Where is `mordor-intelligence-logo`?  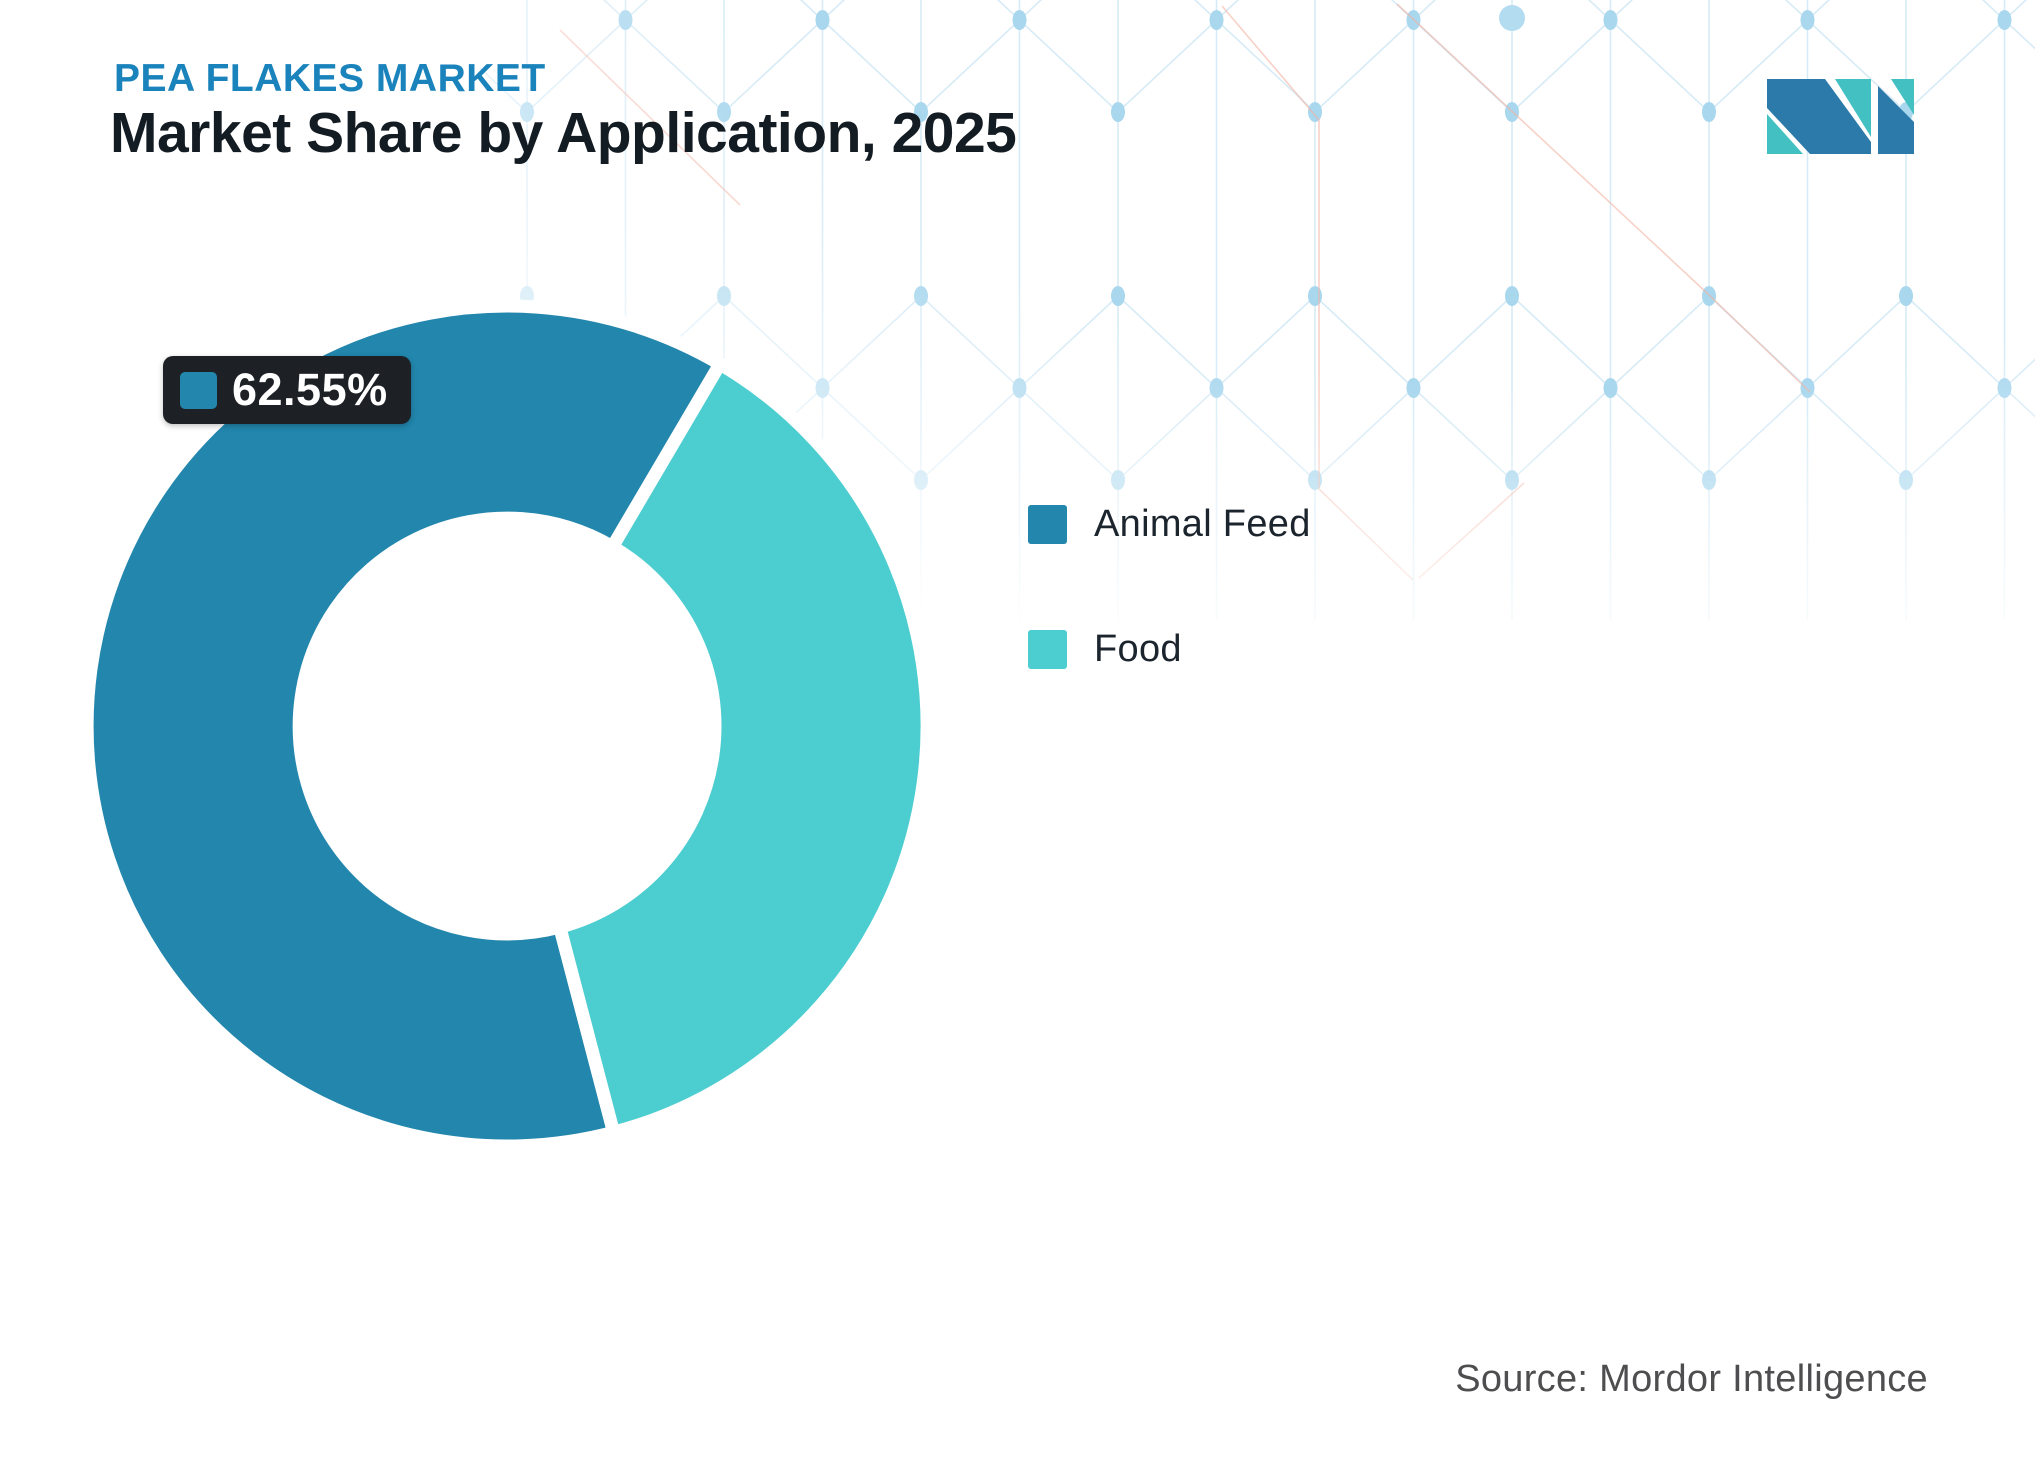 mordor-intelligence-logo is located at coordinates (1840, 116).